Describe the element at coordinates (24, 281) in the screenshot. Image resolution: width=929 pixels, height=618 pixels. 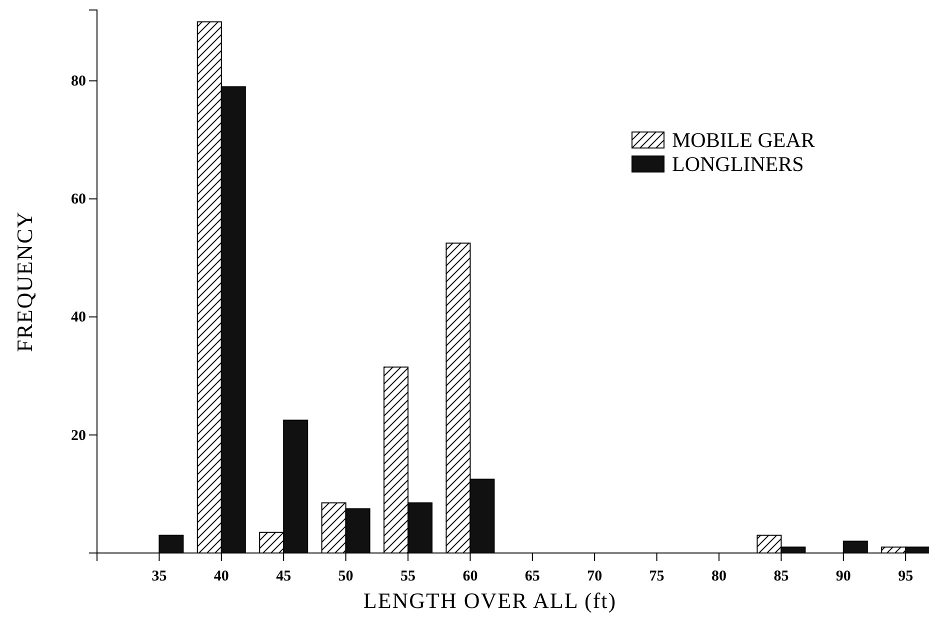
I see `y-axis-title: FREQUENCY` at that location.